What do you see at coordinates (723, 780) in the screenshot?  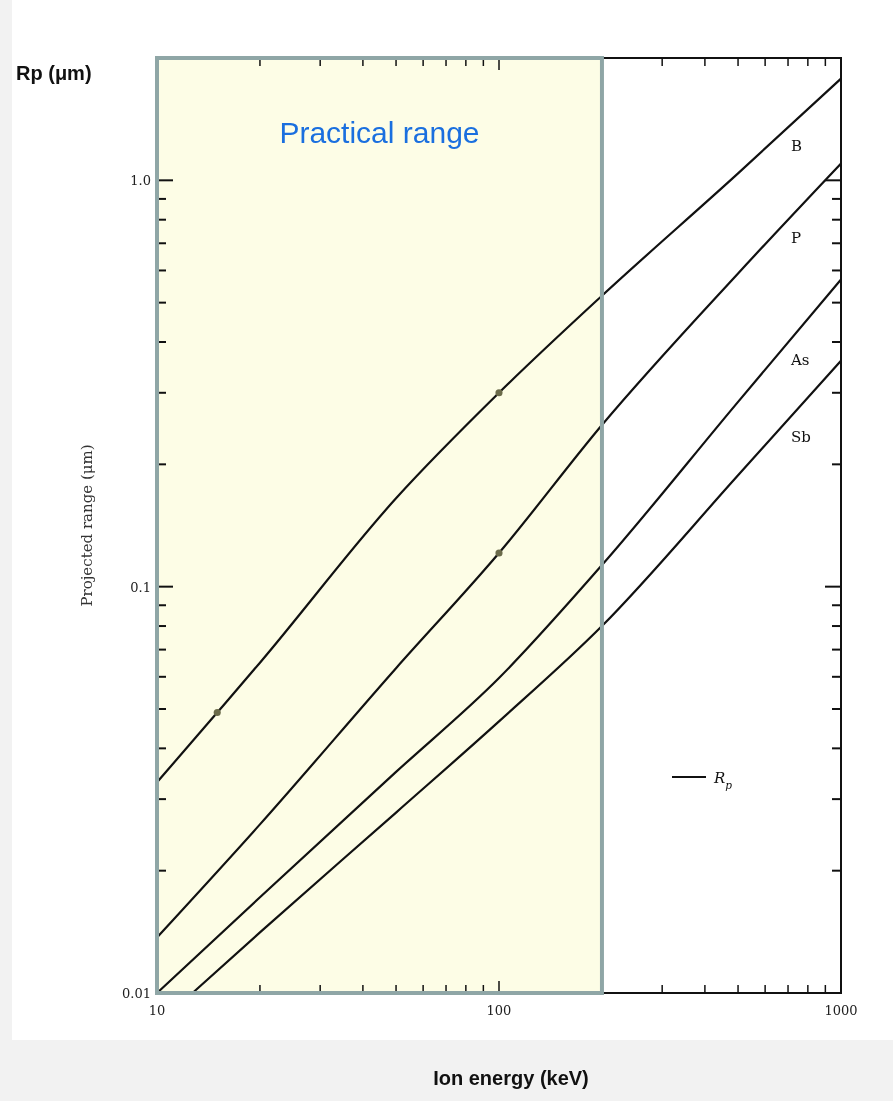 I see `annotation: R$_{p}$` at bounding box center [723, 780].